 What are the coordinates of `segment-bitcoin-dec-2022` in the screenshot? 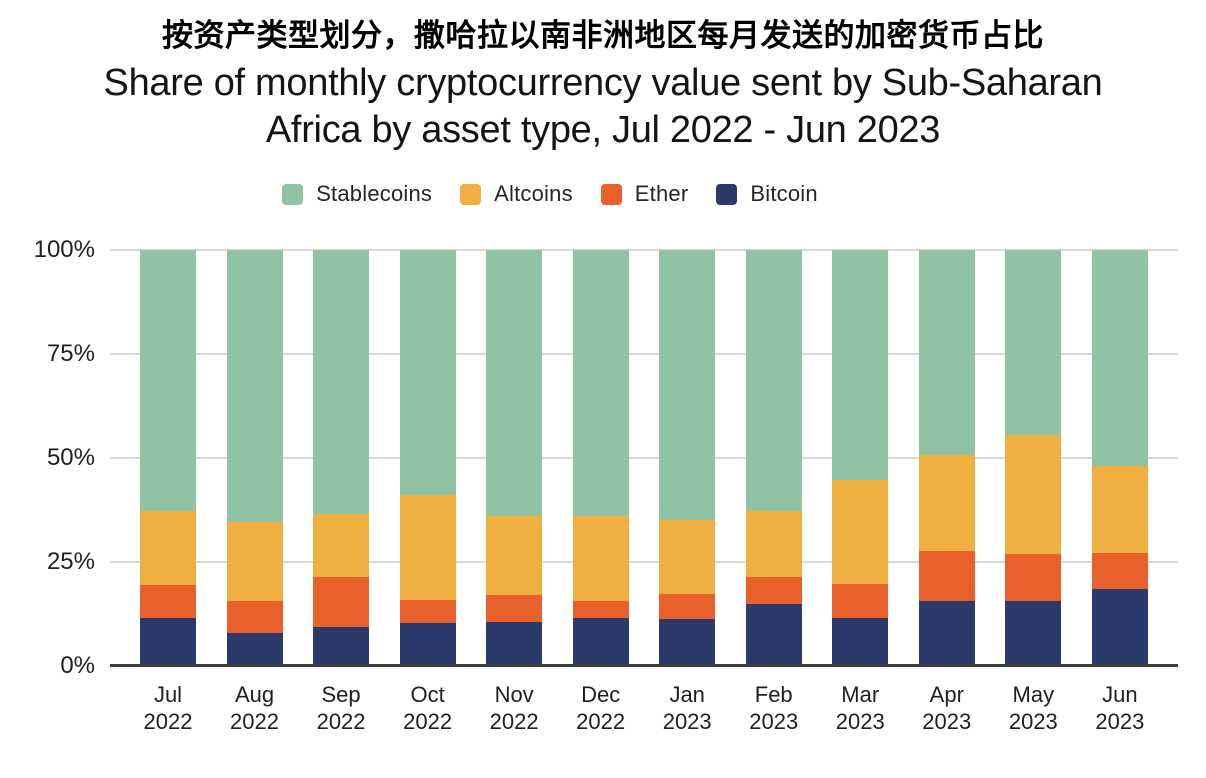 It's located at (600, 642).